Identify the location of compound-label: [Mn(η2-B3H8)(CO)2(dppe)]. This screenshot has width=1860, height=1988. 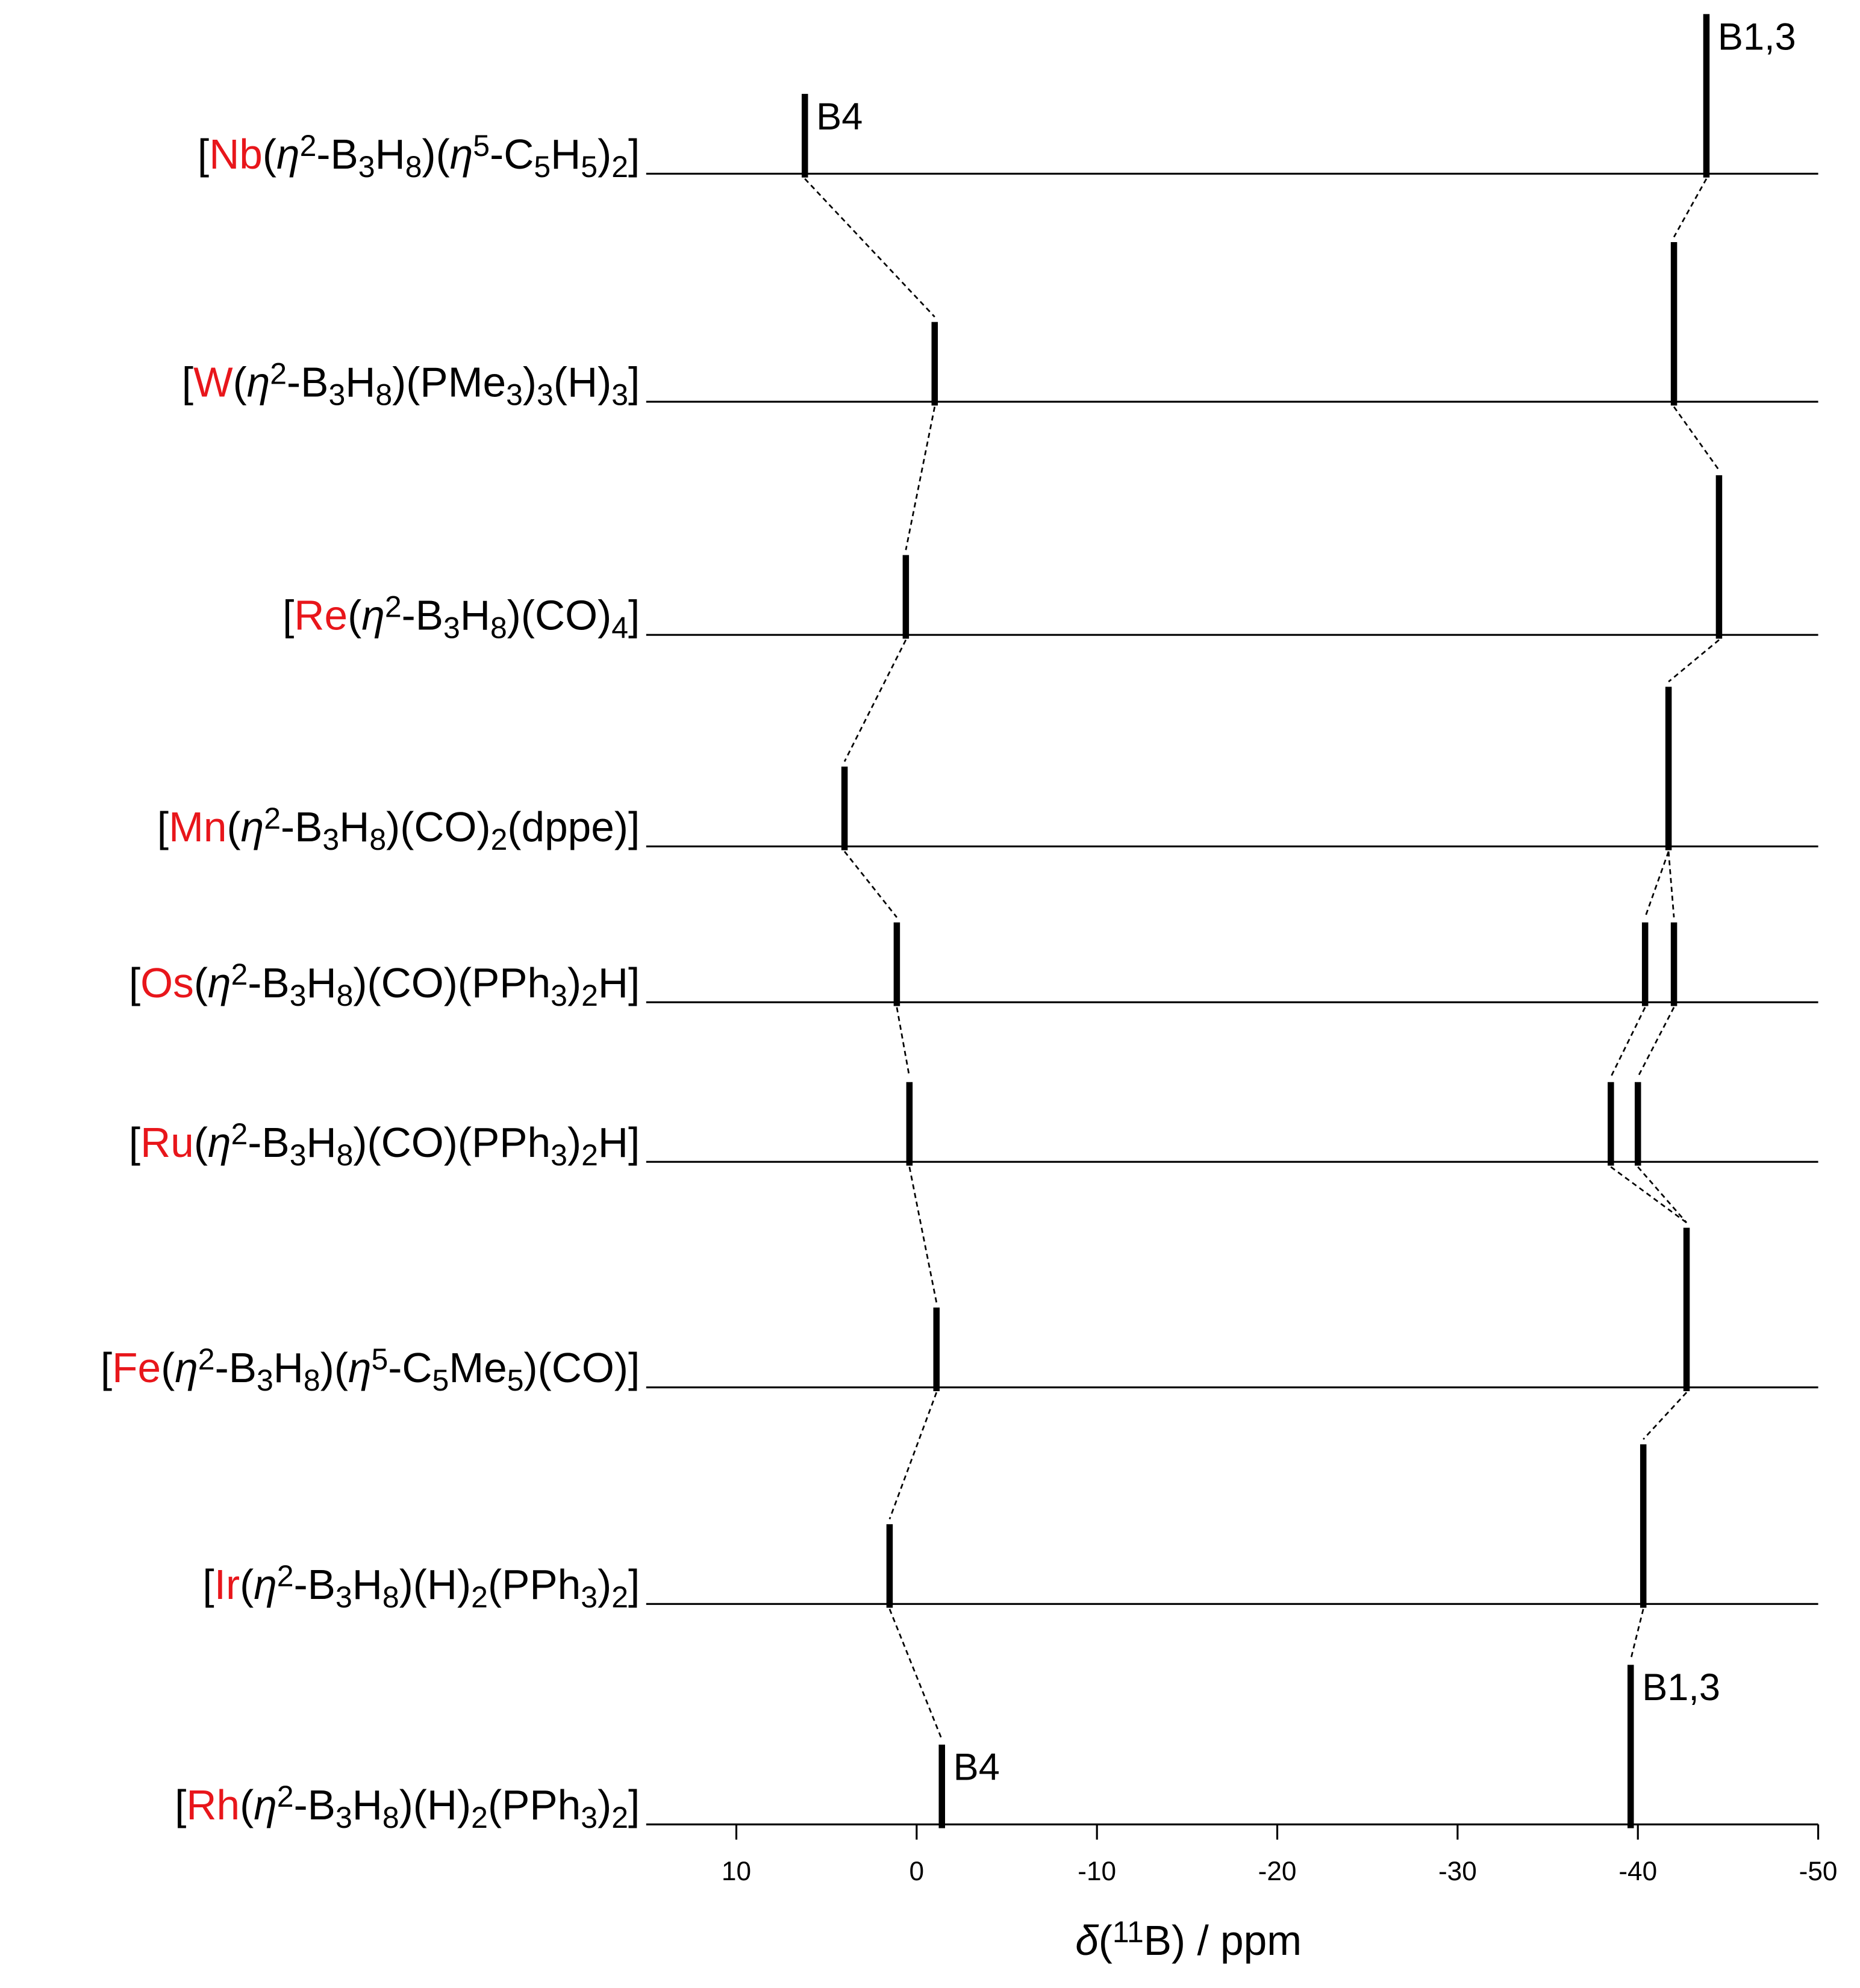
(399, 829).